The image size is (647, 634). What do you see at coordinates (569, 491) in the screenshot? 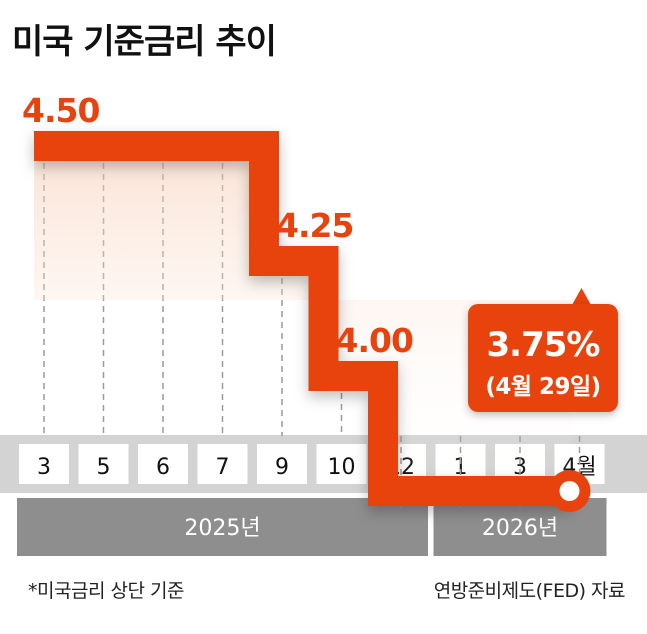
I see `end-point-center` at bounding box center [569, 491].